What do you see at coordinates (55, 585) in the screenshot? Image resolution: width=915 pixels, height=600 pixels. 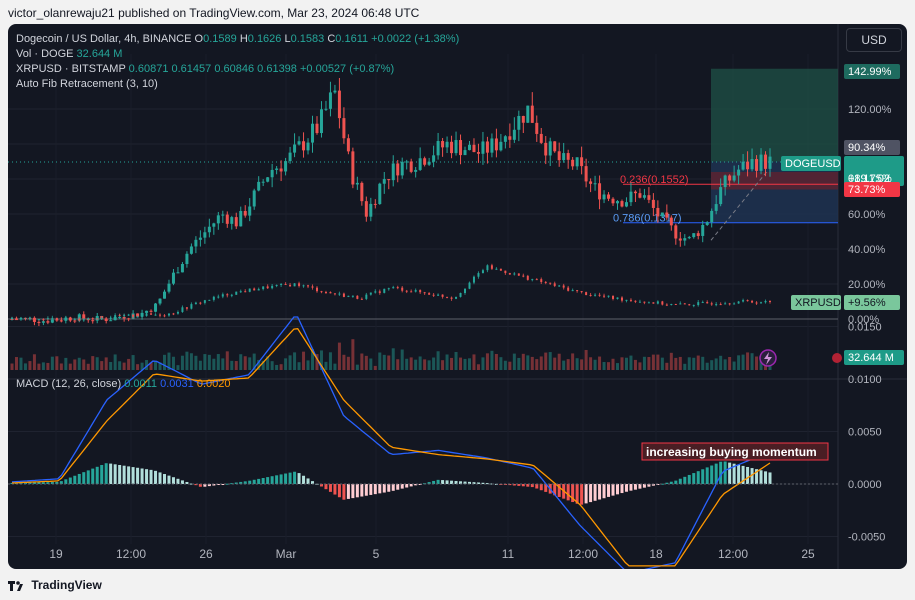 I see `tradingview-logo: TradingView` at bounding box center [55, 585].